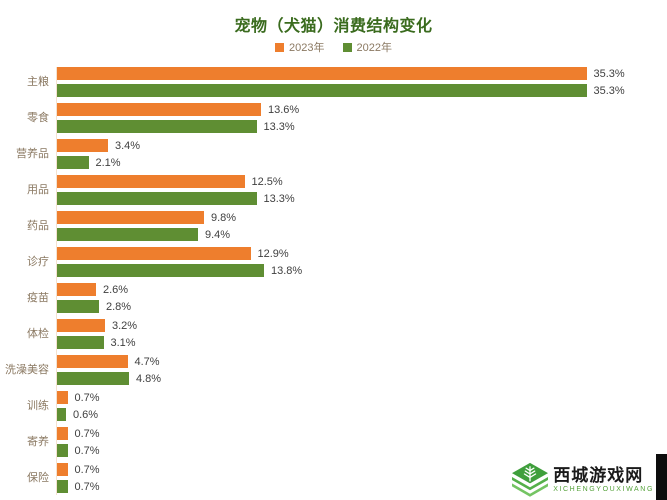 Image resolution: width=667 pixels, height=500 pixels. I want to click on chart-category-group: 保险 0.7% 0.7%, so click(333, 478).